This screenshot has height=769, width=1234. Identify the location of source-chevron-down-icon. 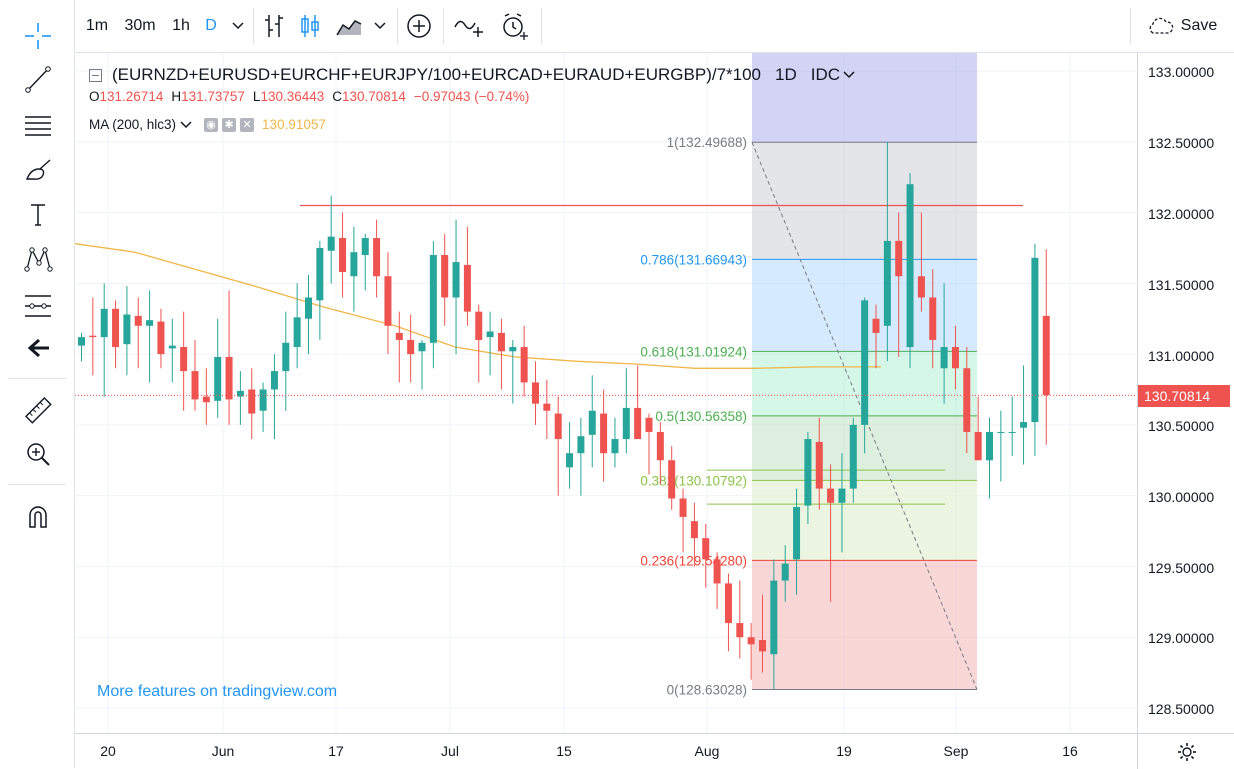
(849, 75).